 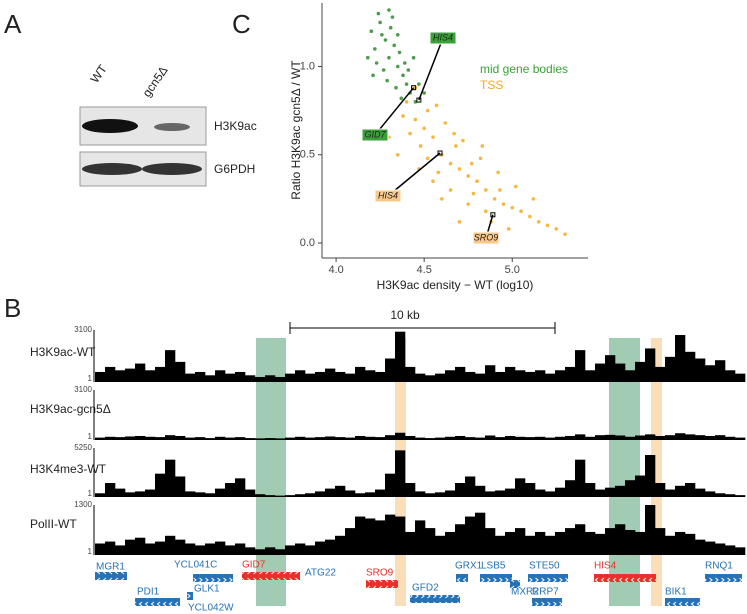 What do you see at coordinates (211, 608) in the screenshot?
I see `gene-label: YCL042W` at bounding box center [211, 608].